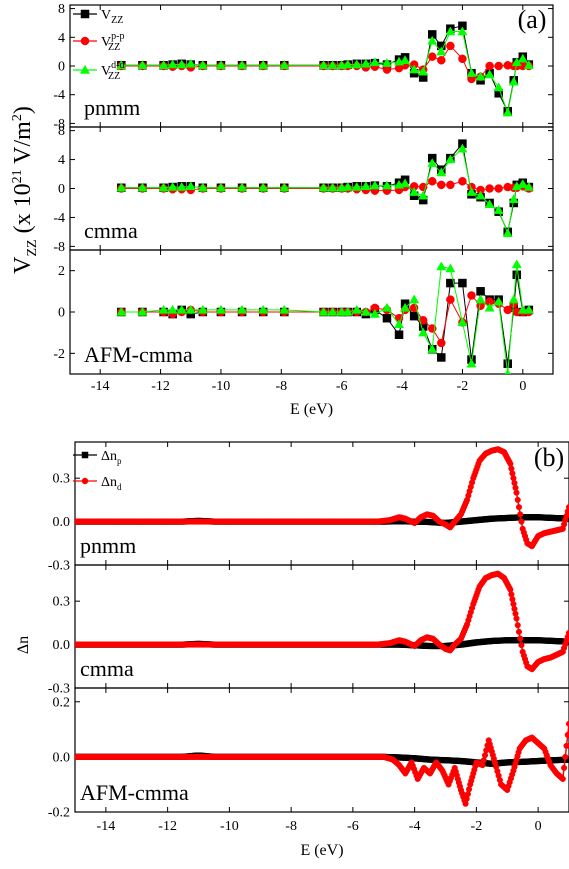  I want to click on y-tick-label: 0.3, so click(62, 479).